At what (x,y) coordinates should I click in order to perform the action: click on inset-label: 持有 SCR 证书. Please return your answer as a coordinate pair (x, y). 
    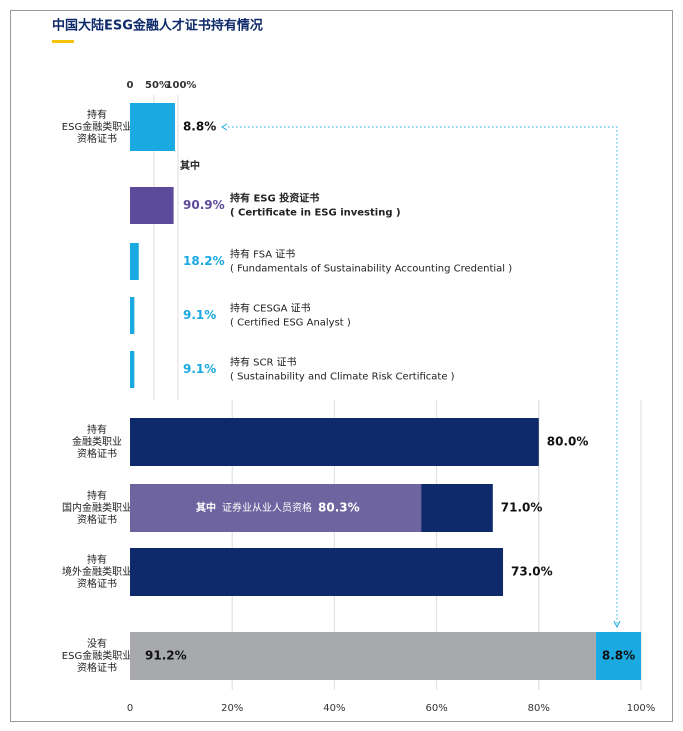
    Looking at the image, I should click on (263, 362).